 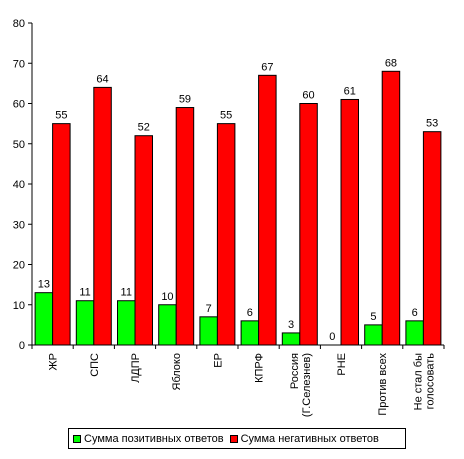 I want to click on data-label: 13, so click(x=44, y=285).